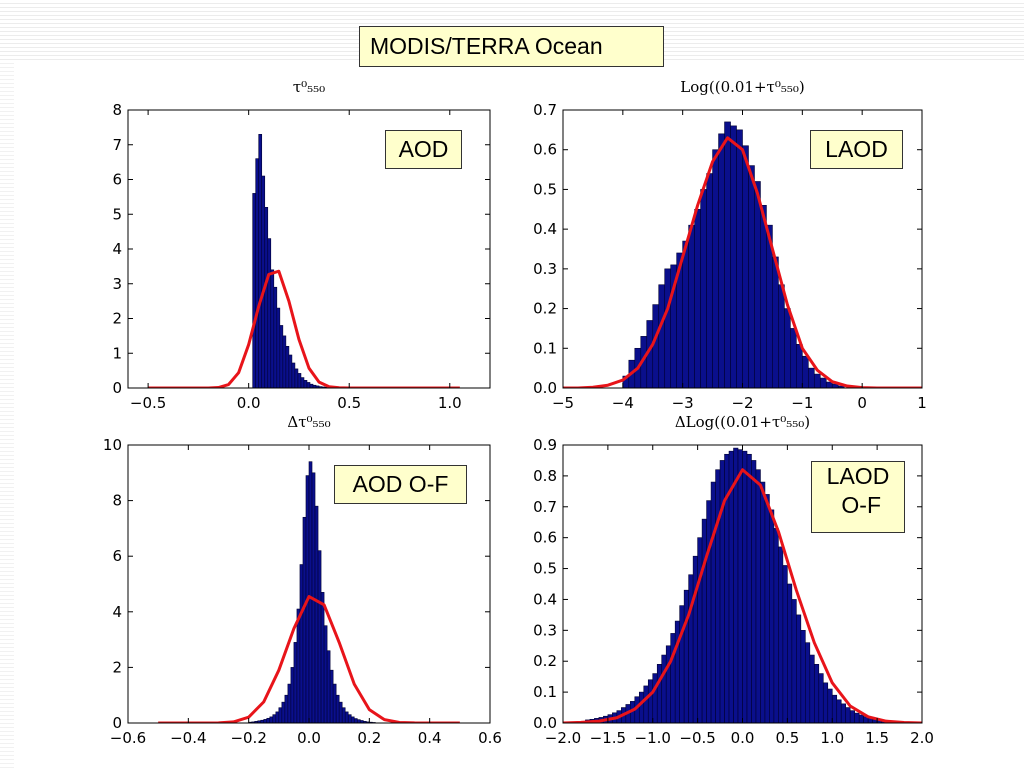 The height and width of the screenshot is (768, 1024). What do you see at coordinates (400, 484) in the screenshot?
I see `panel-label-aod-of: AOD O-F` at bounding box center [400, 484].